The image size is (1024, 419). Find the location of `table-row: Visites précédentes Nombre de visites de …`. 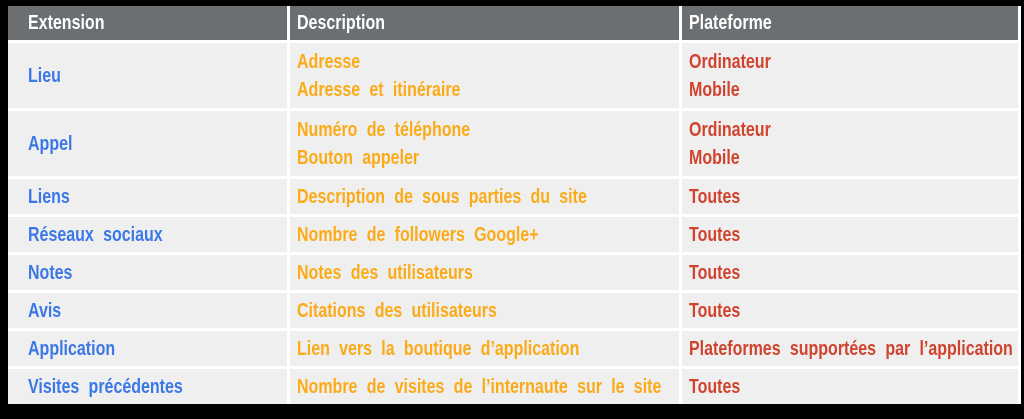

table-row: Visites précédentes Nombre de visites de … is located at coordinates (514, 386).